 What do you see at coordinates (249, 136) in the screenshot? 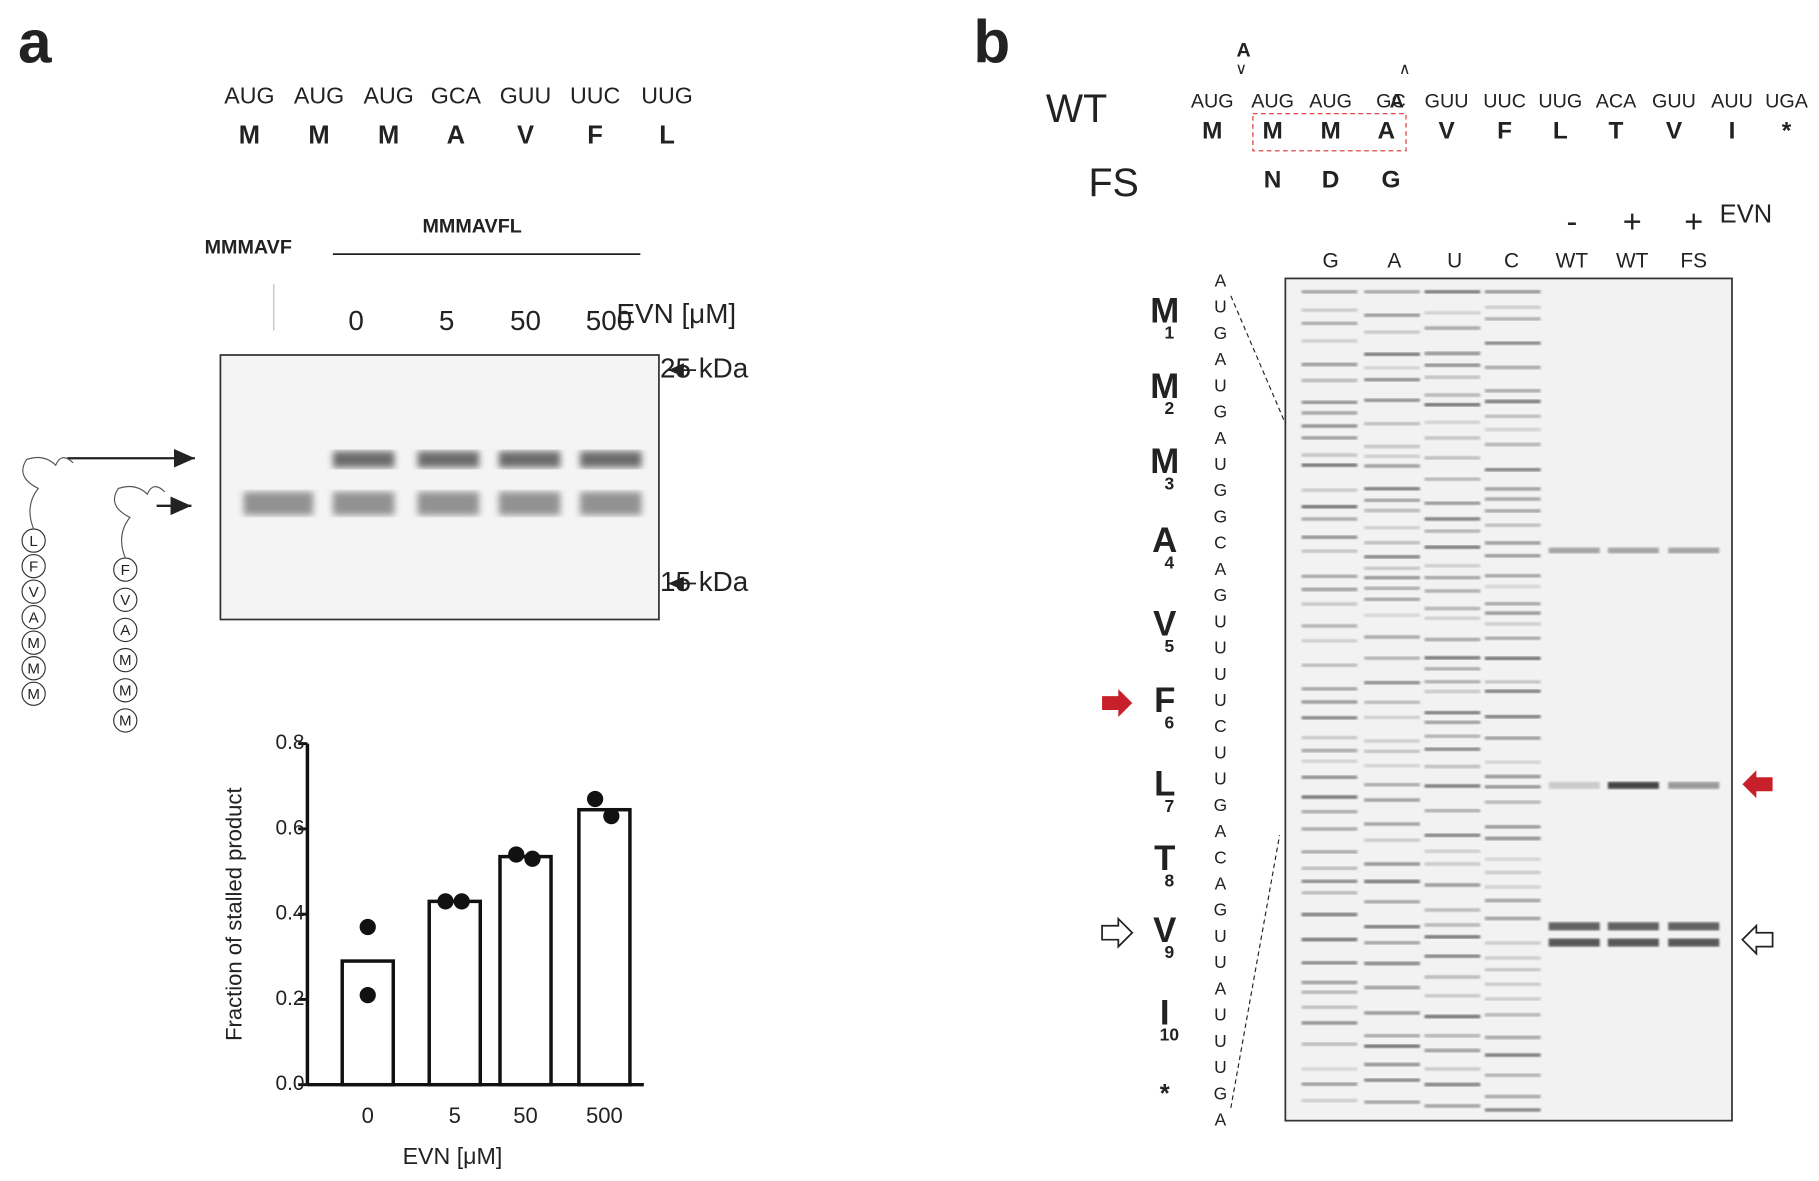
I see `amino-acid: M` at bounding box center [249, 136].